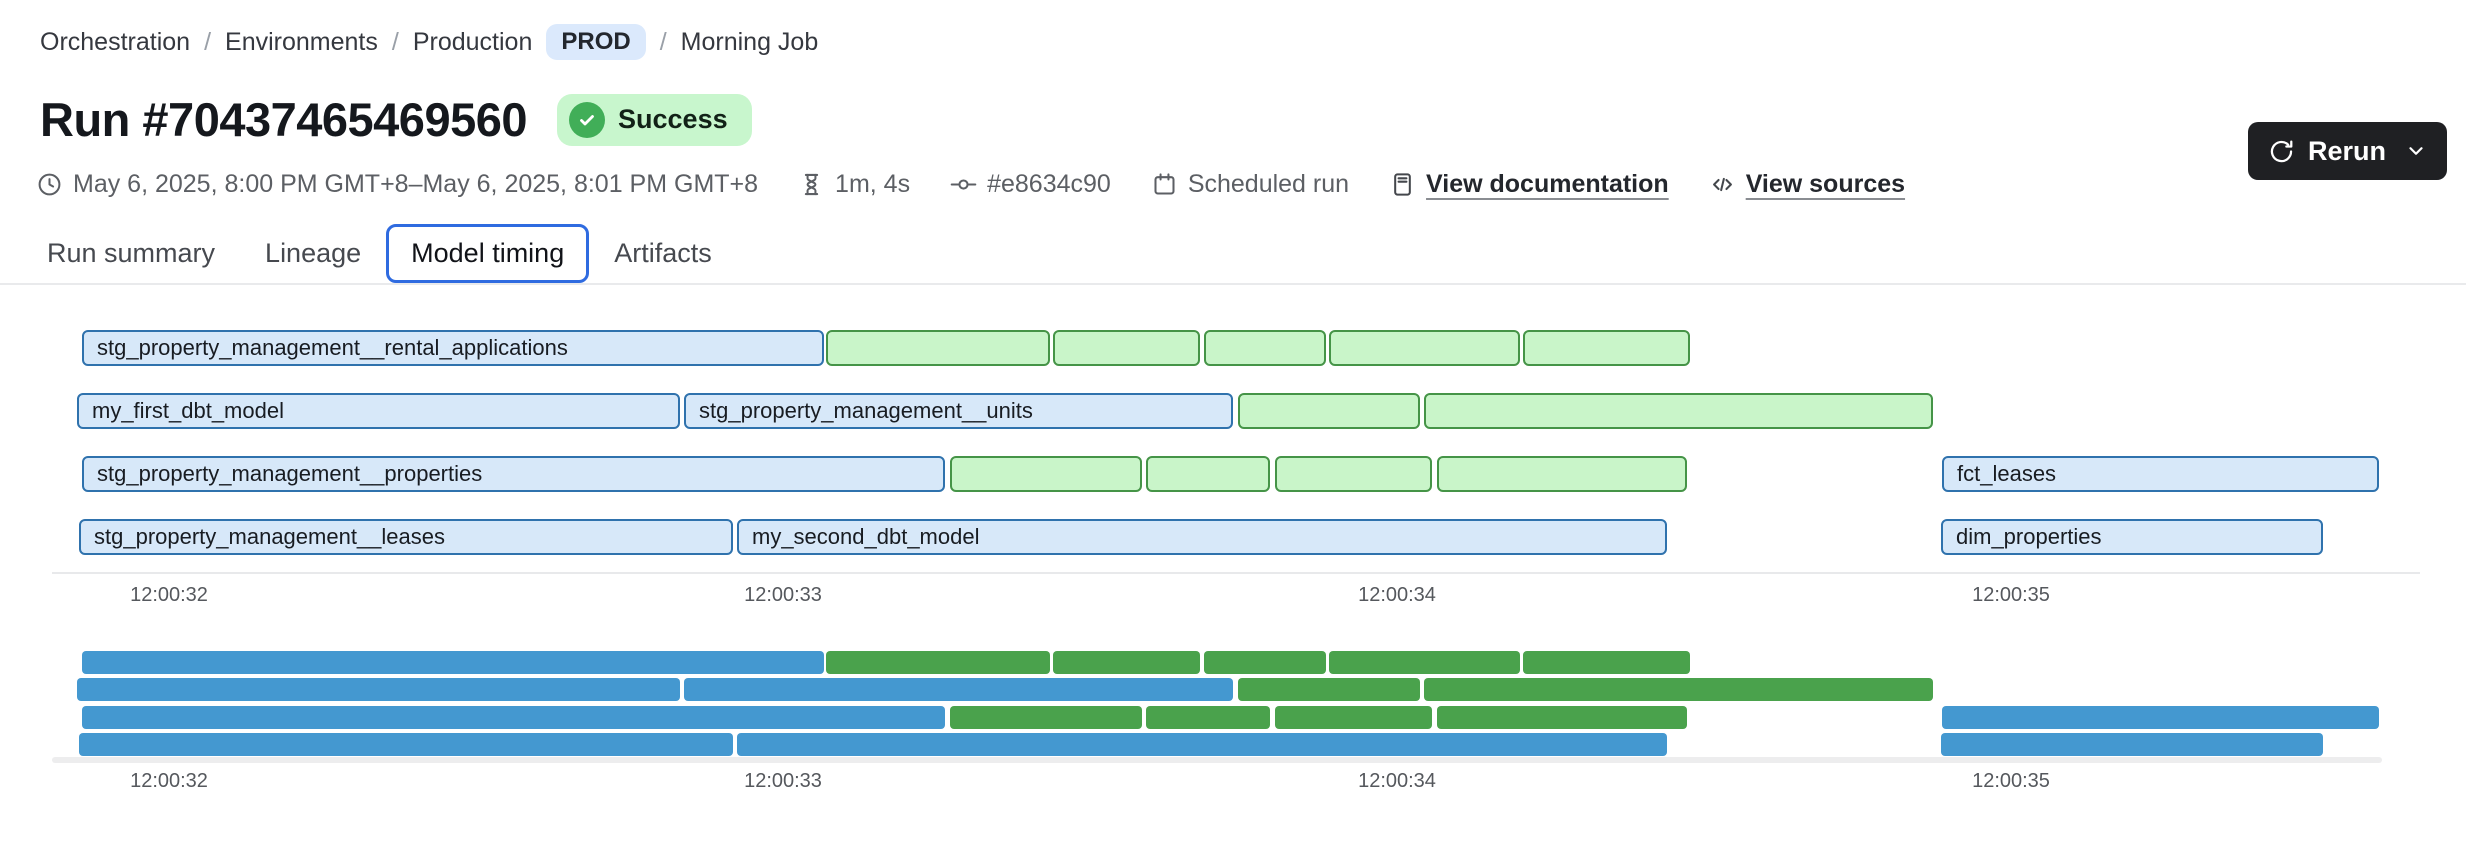  I want to click on chevron-down-icon, so click(2416, 151).